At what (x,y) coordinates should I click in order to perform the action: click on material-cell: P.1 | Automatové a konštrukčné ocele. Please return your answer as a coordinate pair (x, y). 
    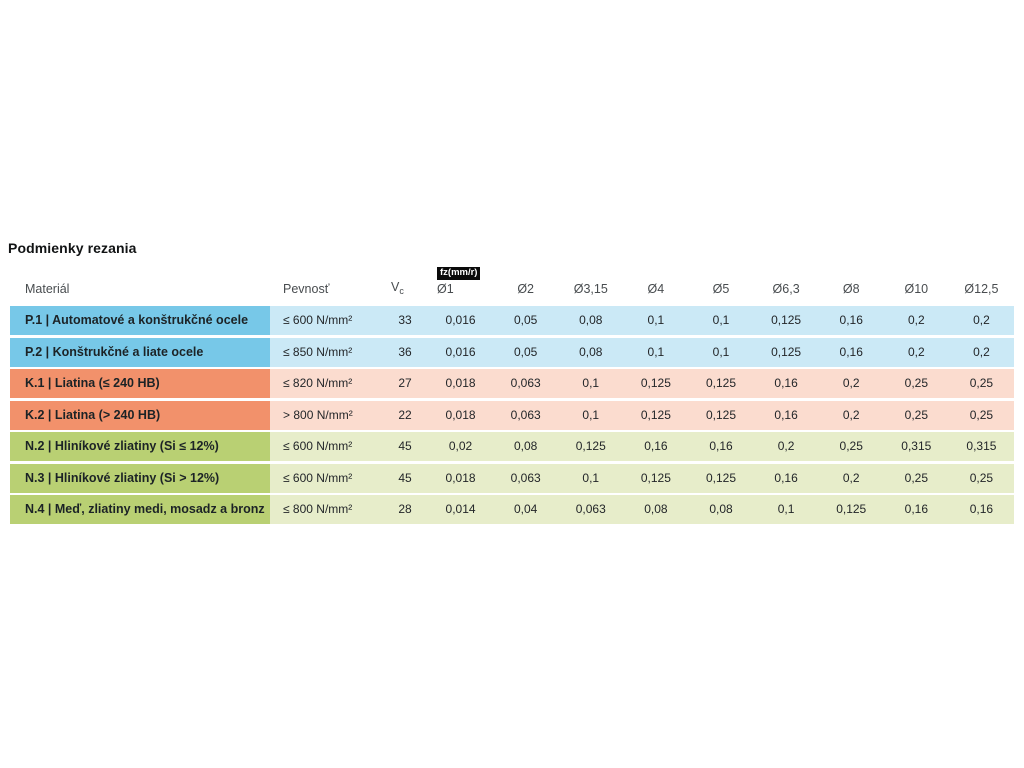
    Looking at the image, I should click on (140, 320).